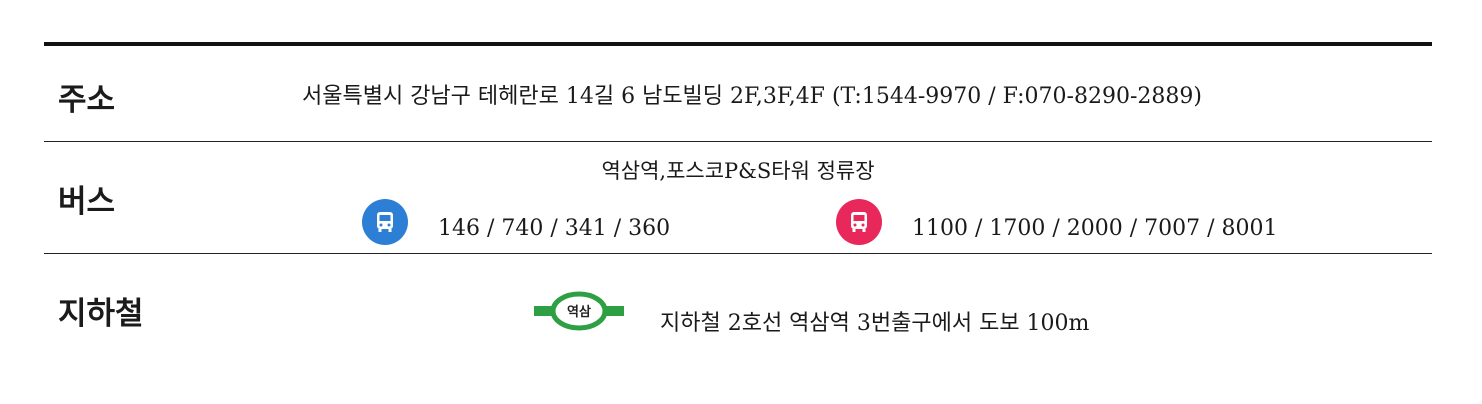 Image resolution: width=1482 pixels, height=404 pixels. Describe the element at coordinates (859, 222) in the screenshot. I see `red-bus-icon` at that location.